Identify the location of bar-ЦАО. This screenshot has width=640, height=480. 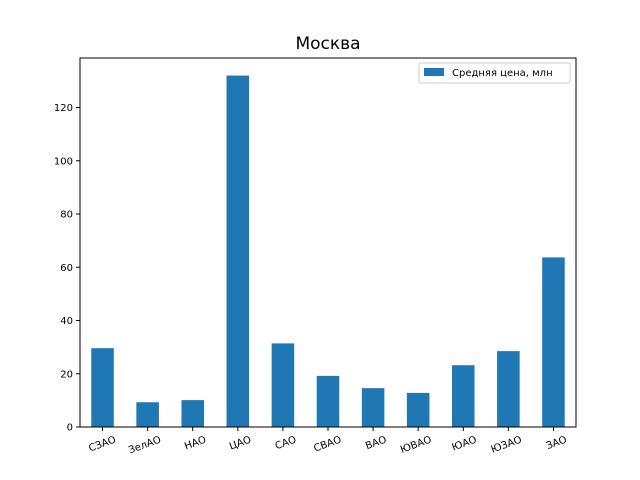
(238, 251).